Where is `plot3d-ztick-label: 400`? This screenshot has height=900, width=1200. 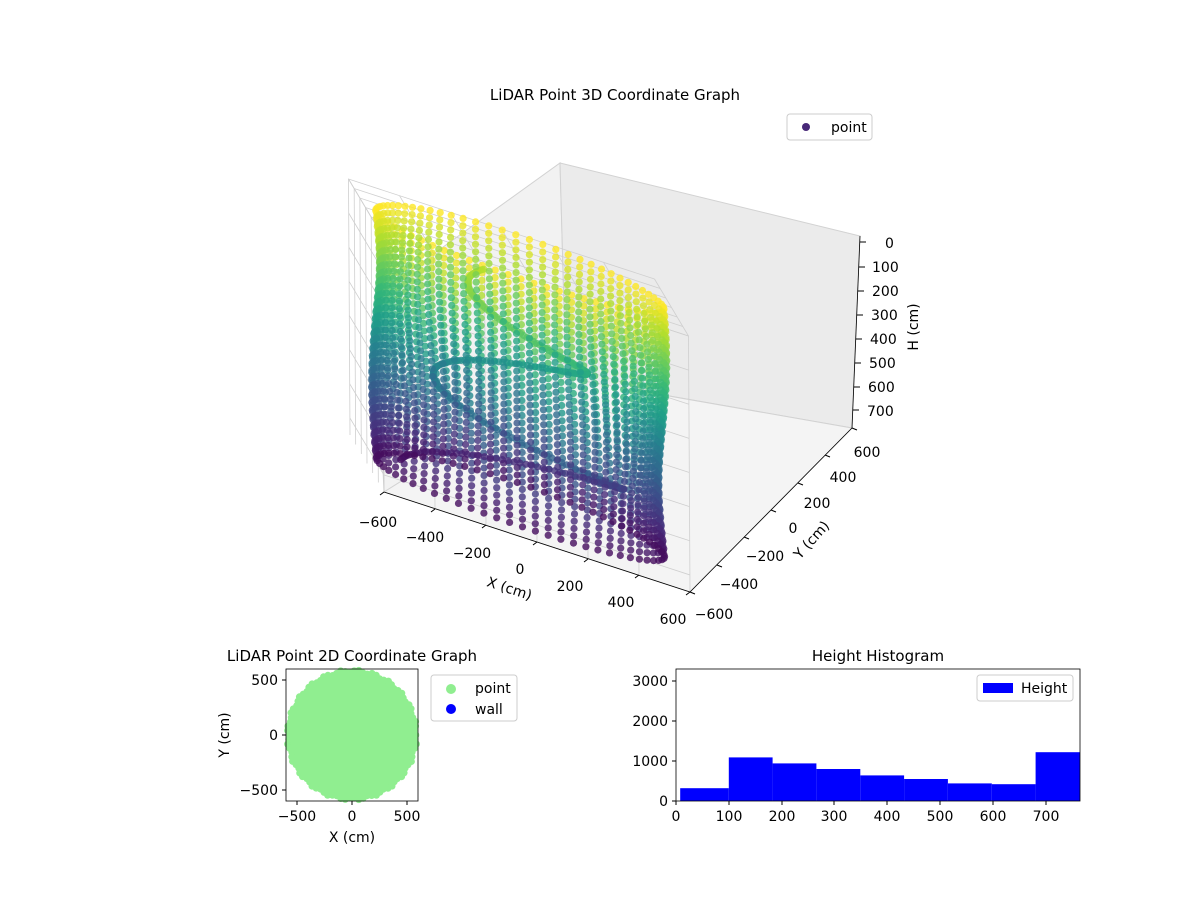 plot3d-ztick-label: 400 is located at coordinates (883, 340).